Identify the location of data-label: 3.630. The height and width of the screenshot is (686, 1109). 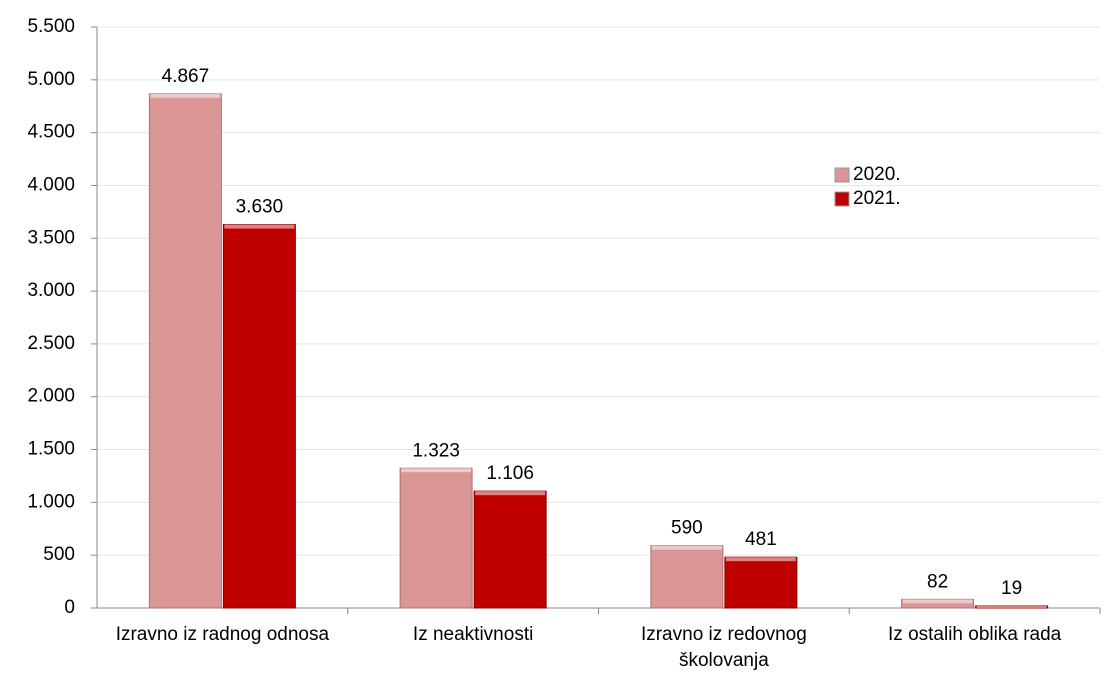
(260, 207).